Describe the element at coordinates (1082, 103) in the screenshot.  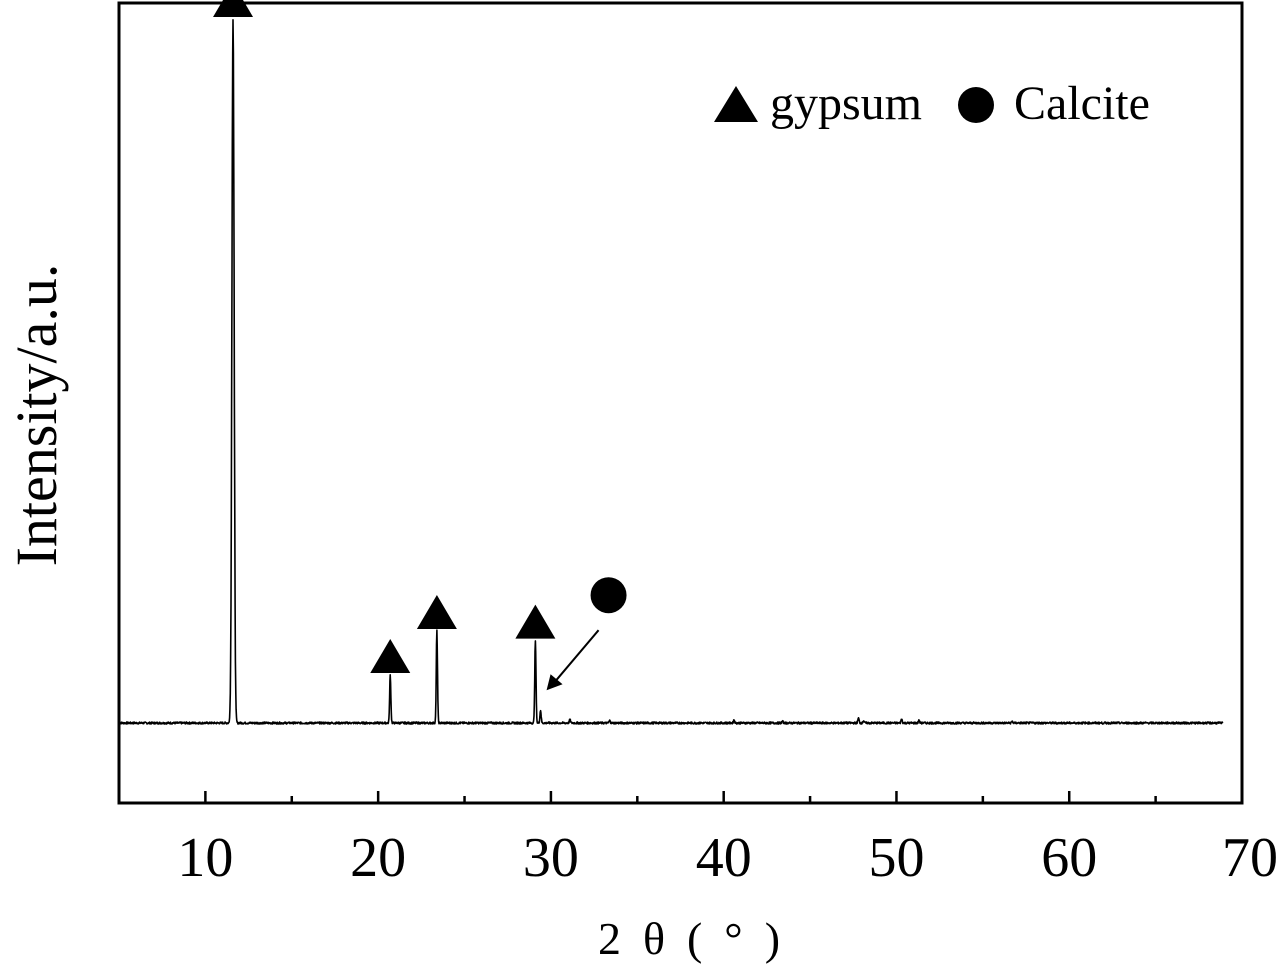
I see `legend-label-calcite: Calcite` at that location.